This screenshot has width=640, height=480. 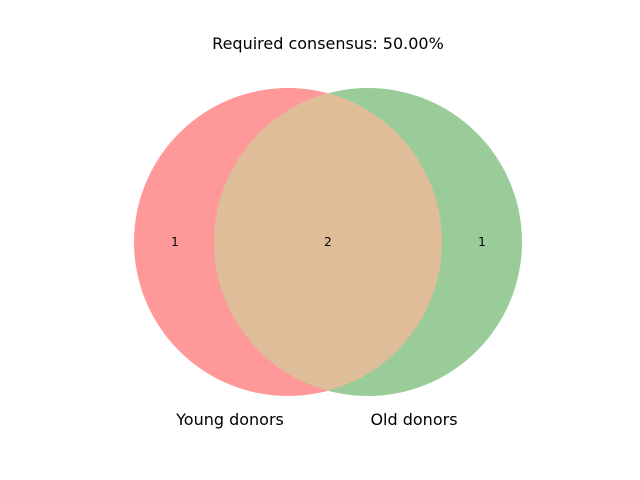 I want to click on old-donors-label: Old donors, so click(x=413, y=419).